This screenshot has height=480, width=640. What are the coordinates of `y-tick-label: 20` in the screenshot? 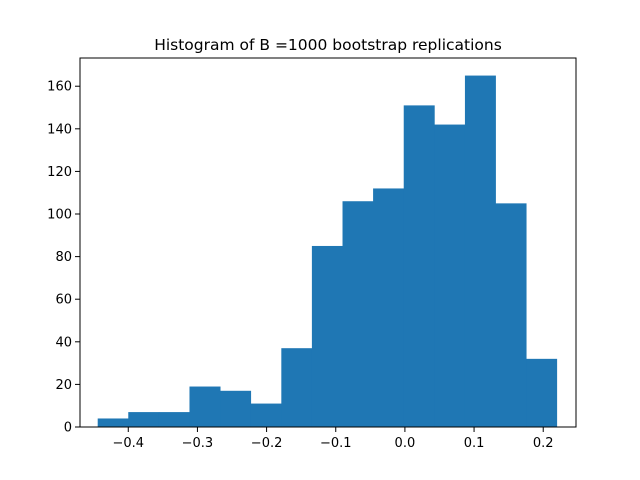 It's located at (63, 385).